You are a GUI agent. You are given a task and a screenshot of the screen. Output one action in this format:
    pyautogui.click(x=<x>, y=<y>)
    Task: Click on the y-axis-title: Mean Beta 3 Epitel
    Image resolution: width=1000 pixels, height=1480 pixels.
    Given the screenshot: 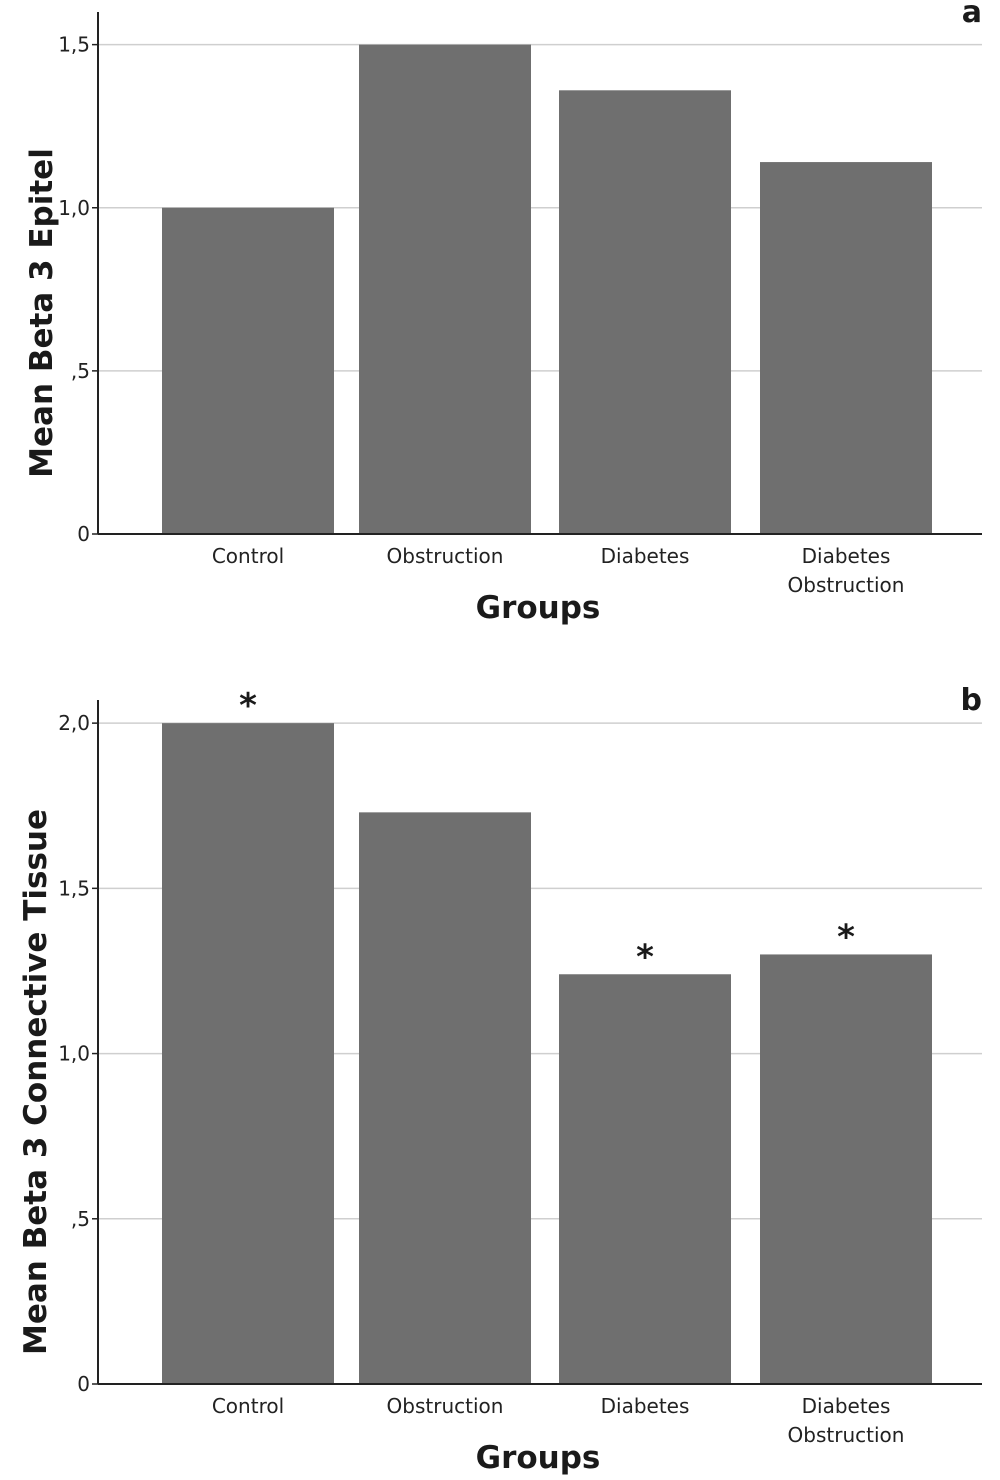 What is the action you would take?
    pyautogui.click(x=42, y=313)
    